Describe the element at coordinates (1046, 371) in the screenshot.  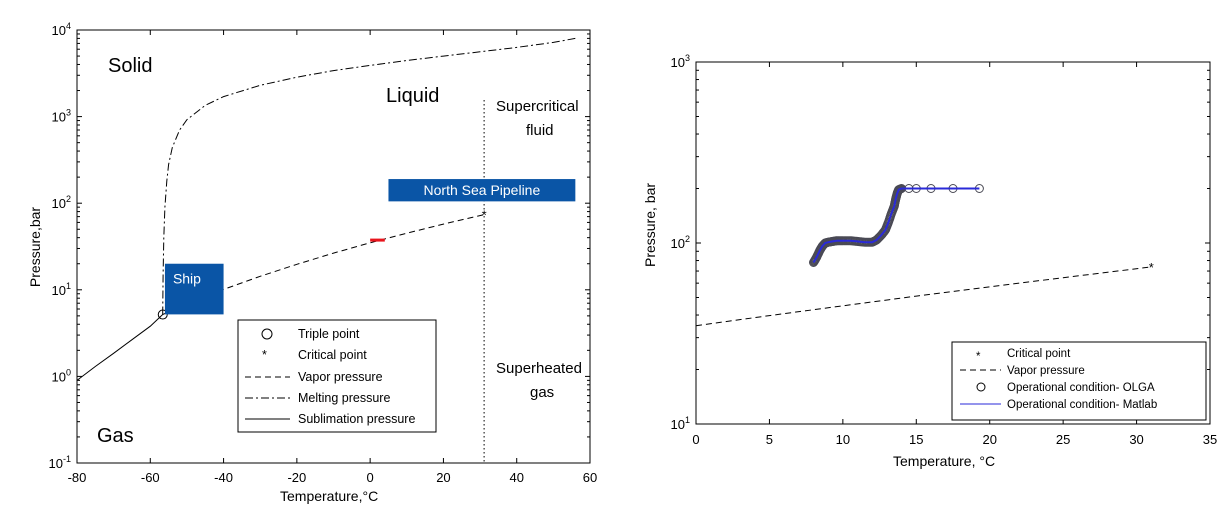
I see `legend-r-vapor-label: Vapor pressure` at that location.